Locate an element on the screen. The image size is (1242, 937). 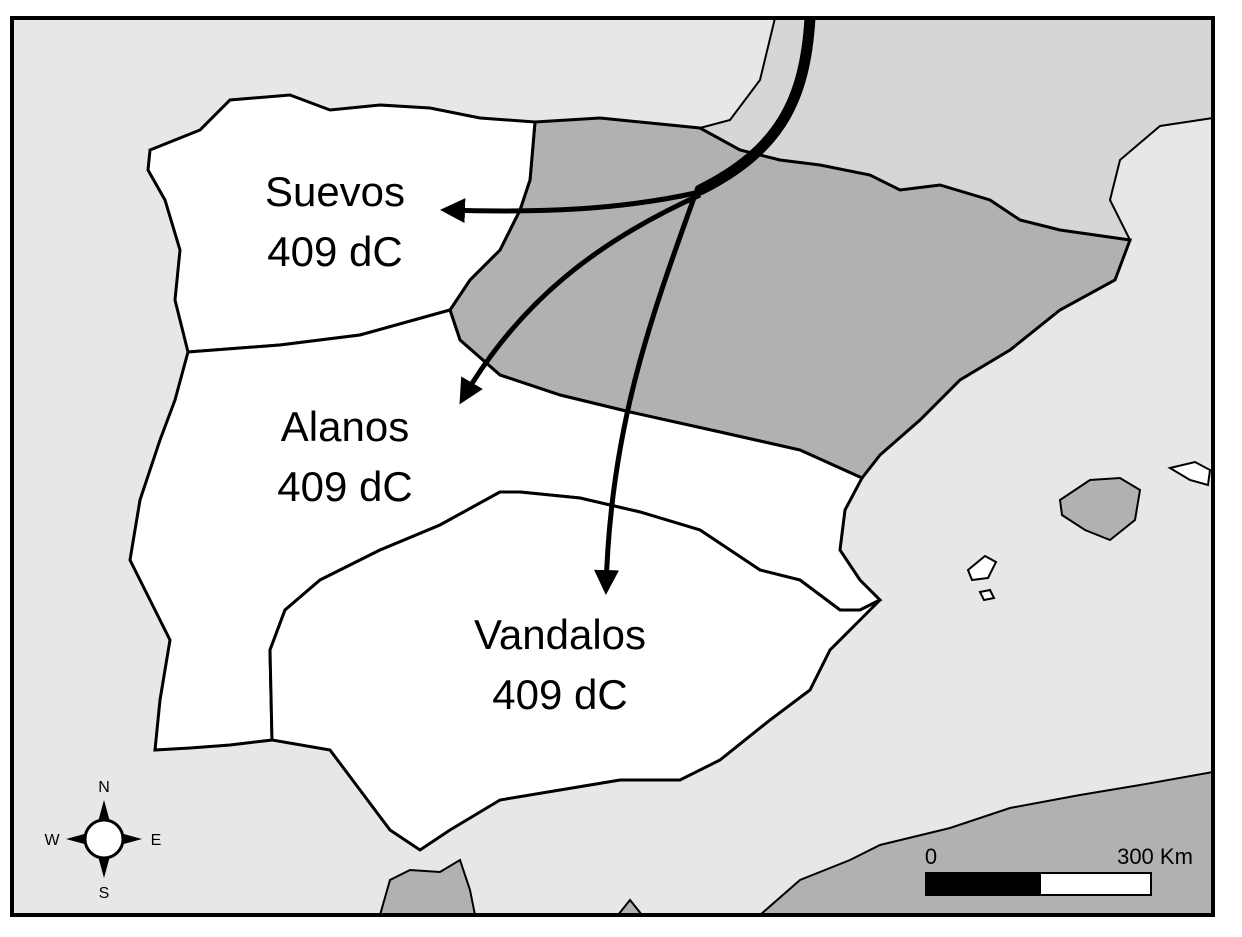
date-vandalos: 409 dC is located at coordinates (559, 694).